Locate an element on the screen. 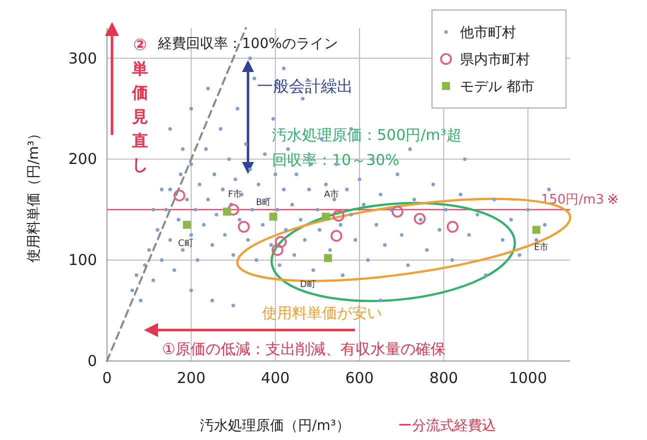 The height and width of the screenshot is (440, 647). x-tick-label: 800 is located at coordinates (443, 378).